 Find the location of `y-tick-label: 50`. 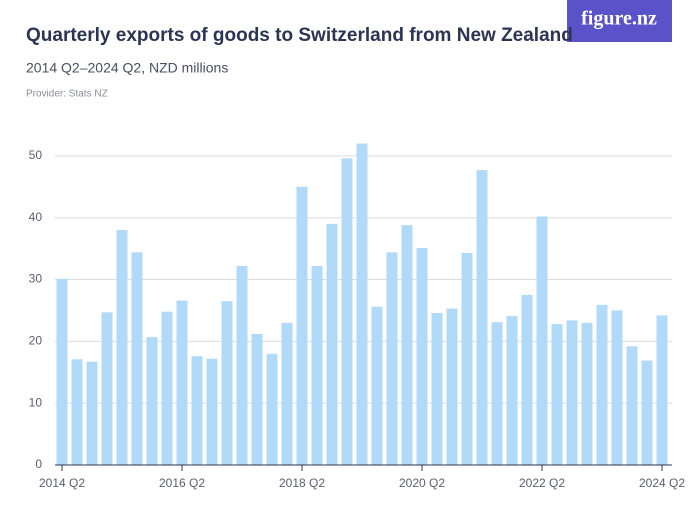

y-tick-label: 50 is located at coordinates (36, 155).